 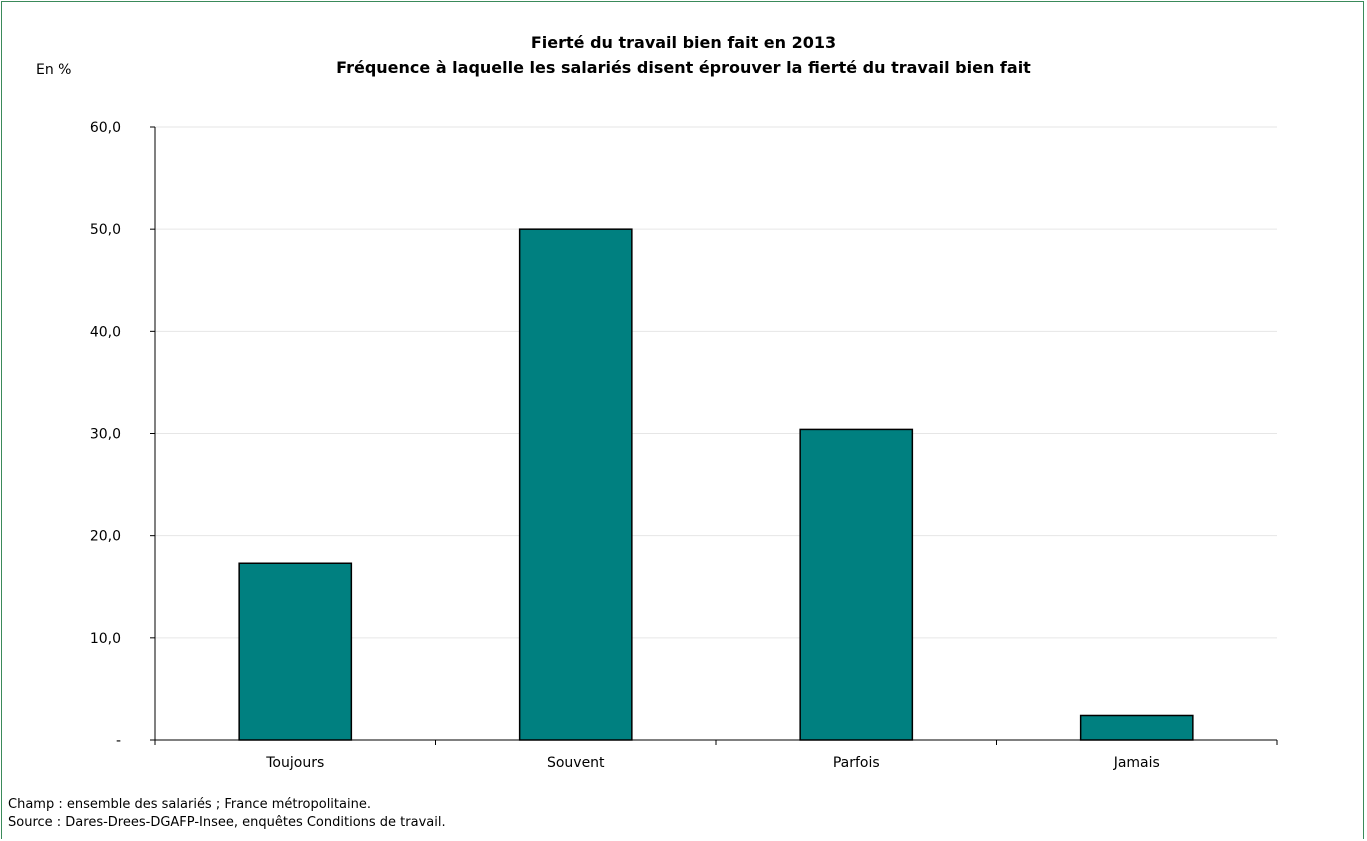 What do you see at coordinates (294, 763) in the screenshot?
I see `x-tick-label-toujours: Toujours` at bounding box center [294, 763].